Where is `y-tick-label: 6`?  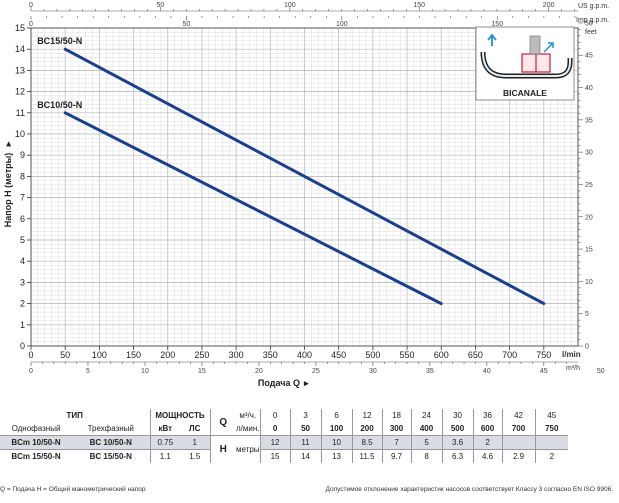
y-tick-label: 6 is located at coordinates (22, 219).